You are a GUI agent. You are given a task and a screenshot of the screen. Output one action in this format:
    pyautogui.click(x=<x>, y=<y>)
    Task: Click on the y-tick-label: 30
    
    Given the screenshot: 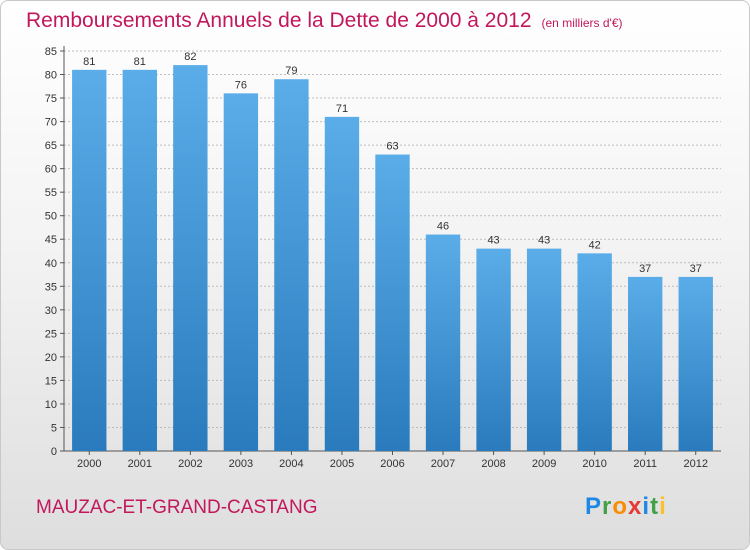 What is the action you would take?
    pyautogui.click(x=51, y=311)
    